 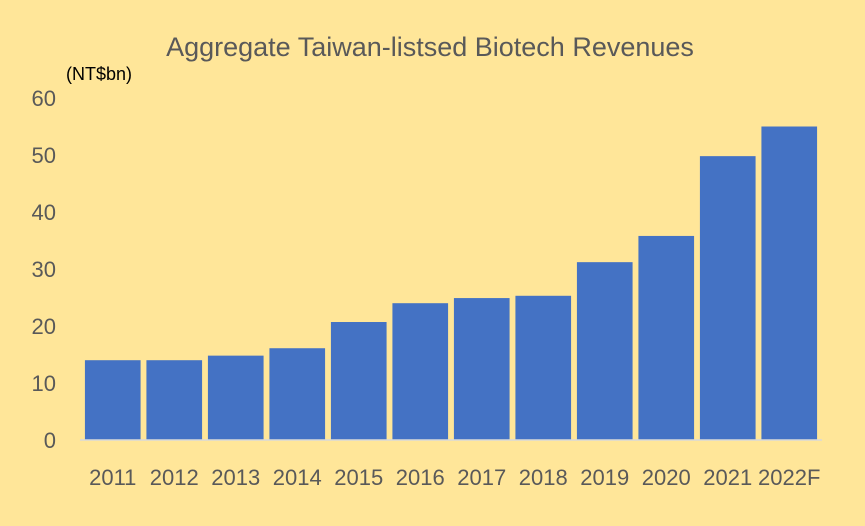 What do you see at coordinates (789, 477) in the screenshot?
I see `x-tick-label: 2022F` at bounding box center [789, 477].